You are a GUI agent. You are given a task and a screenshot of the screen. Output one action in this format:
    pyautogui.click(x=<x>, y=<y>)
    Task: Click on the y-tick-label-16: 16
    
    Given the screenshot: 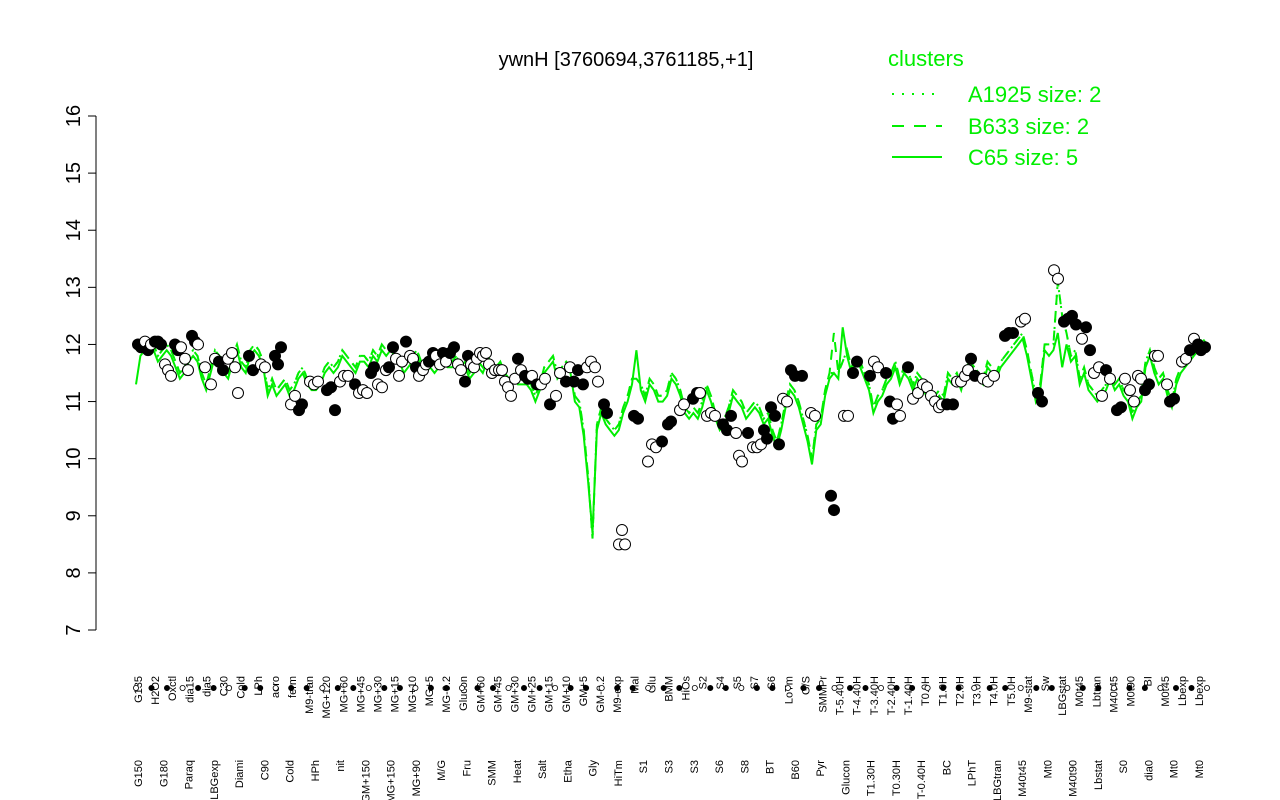 What is the action you would take?
    pyautogui.click(x=74, y=116)
    